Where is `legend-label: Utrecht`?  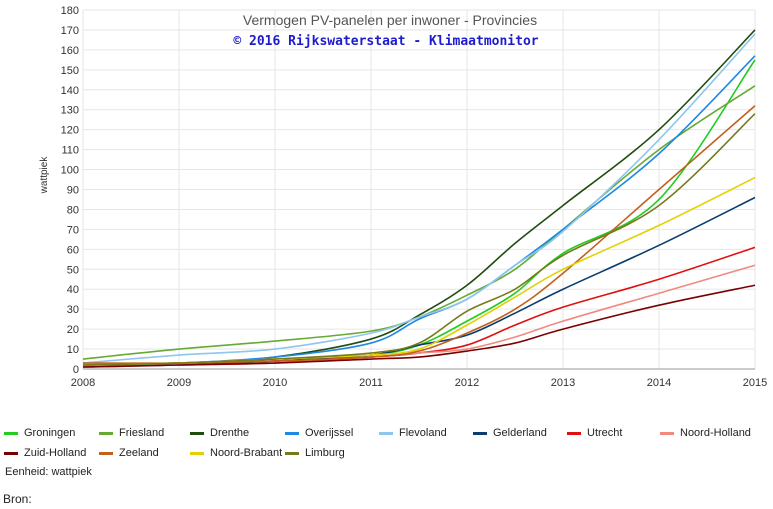 legend-label: Utrecht is located at coordinates (605, 433).